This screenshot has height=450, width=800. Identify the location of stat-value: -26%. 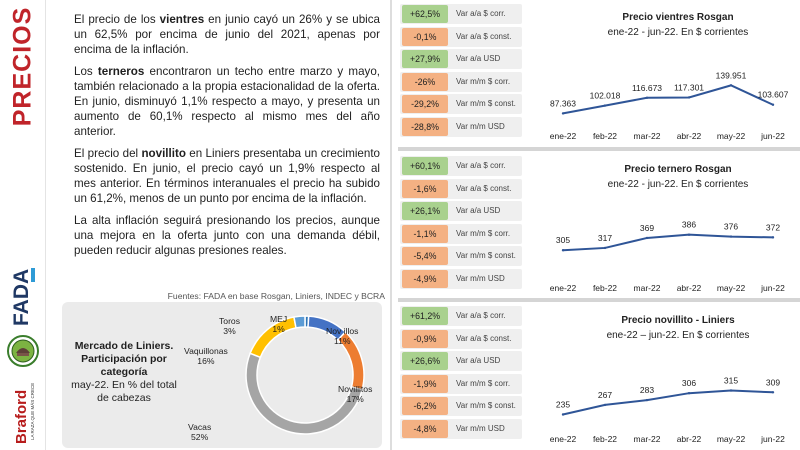
(425, 81).